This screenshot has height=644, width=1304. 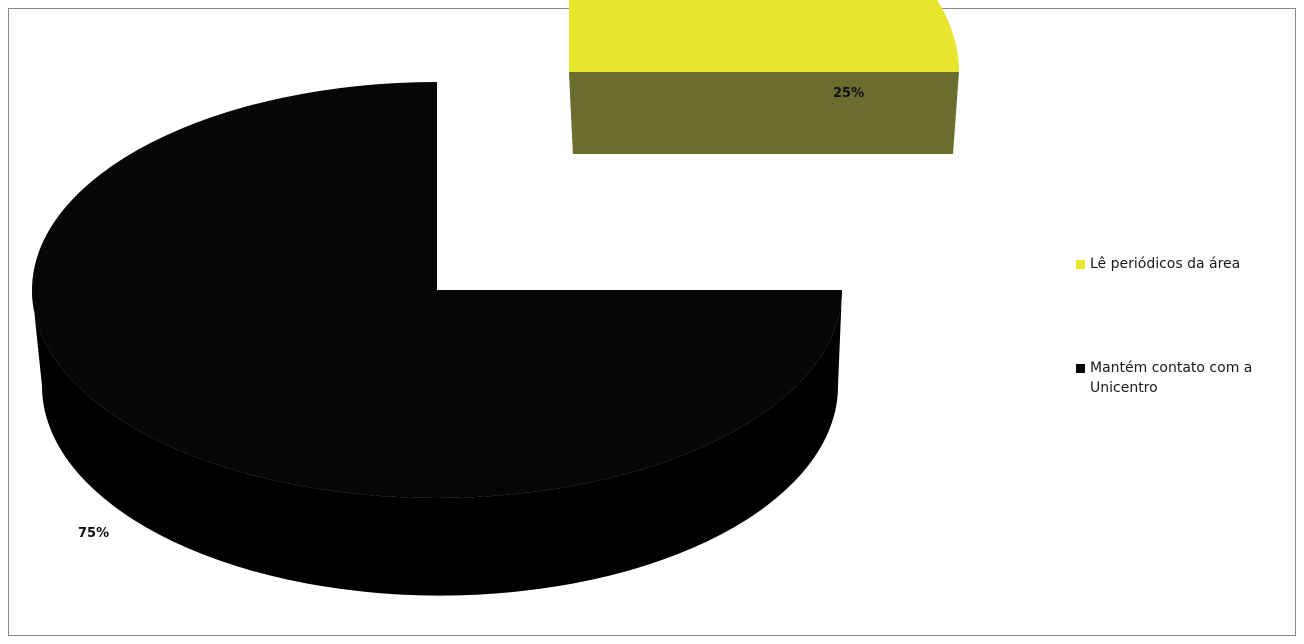 What do you see at coordinates (94, 533) in the screenshot?
I see `data-label-keeps-contact: 75%` at bounding box center [94, 533].